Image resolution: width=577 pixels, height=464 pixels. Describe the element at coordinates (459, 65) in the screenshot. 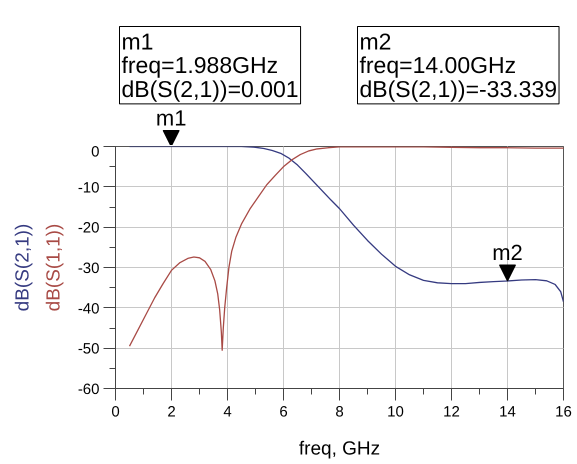

I see `text: m2 freq=14.00GHz dB(S(2,1))=-33.339` at that location.